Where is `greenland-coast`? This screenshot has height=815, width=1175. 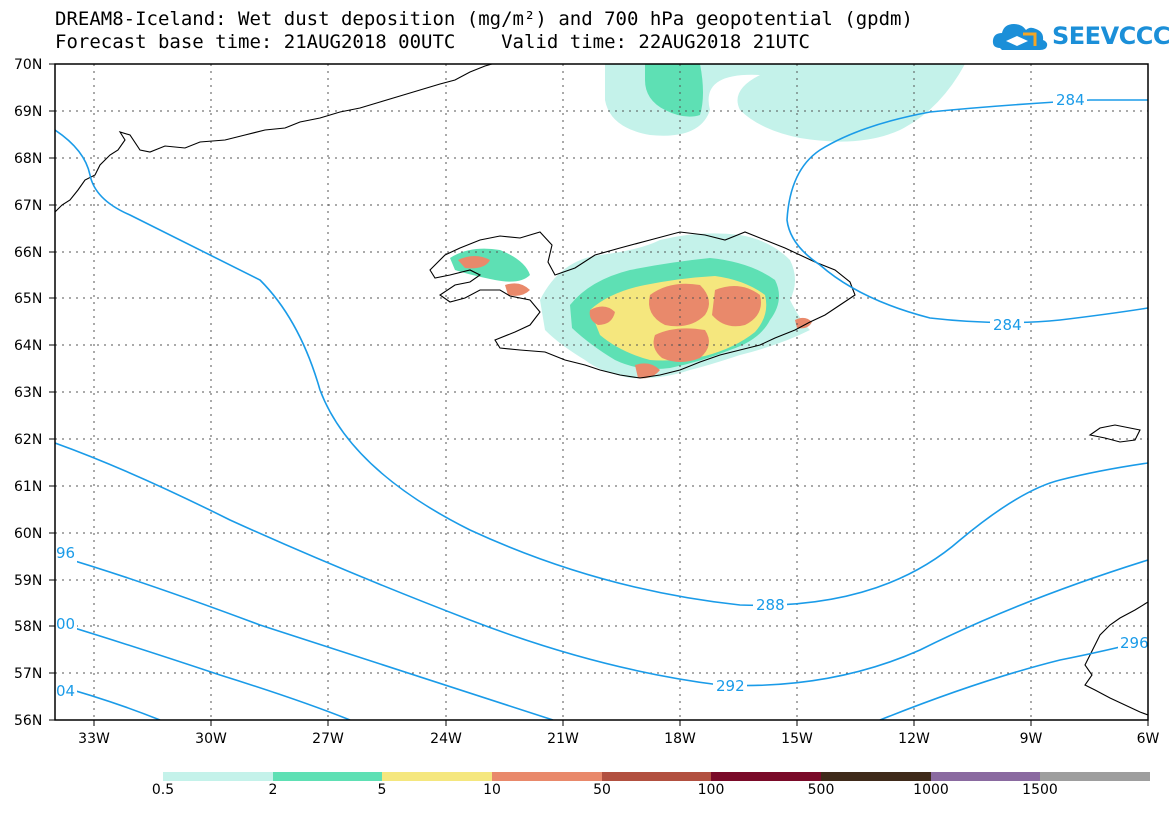
greenland-coast is located at coordinates (274, 138).